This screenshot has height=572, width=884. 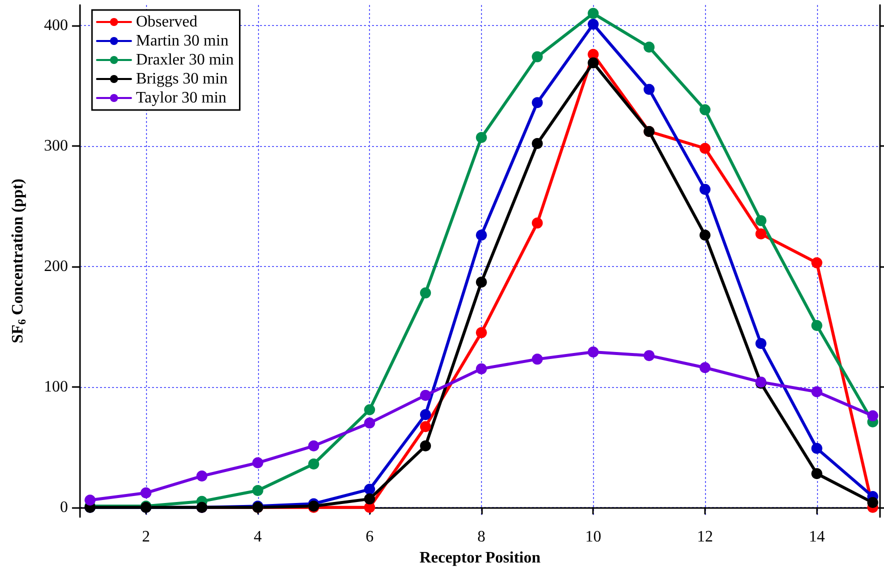 What do you see at coordinates (56, 266) in the screenshot?
I see `y-tick-label: 200` at bounding box center [56, 266].